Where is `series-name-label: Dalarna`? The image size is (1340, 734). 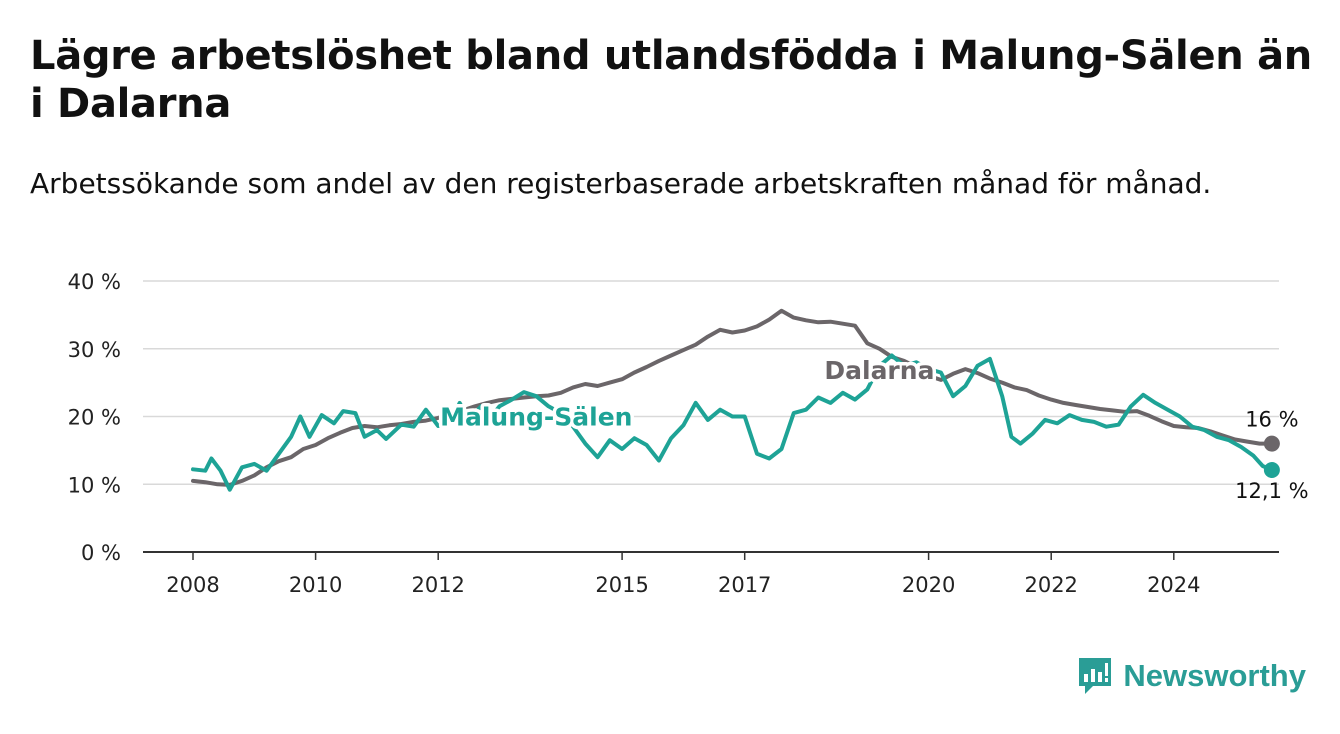
series-name-label: Dalarna is located at coordinates (879, 370).